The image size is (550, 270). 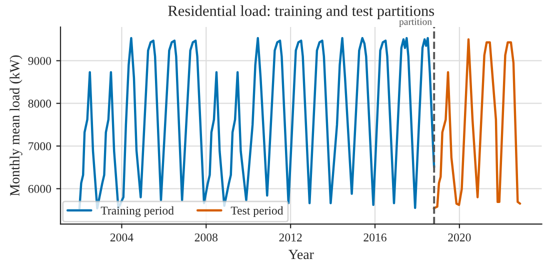 I want to click on y-tick-label: 8000, so click(x=40, y=104).